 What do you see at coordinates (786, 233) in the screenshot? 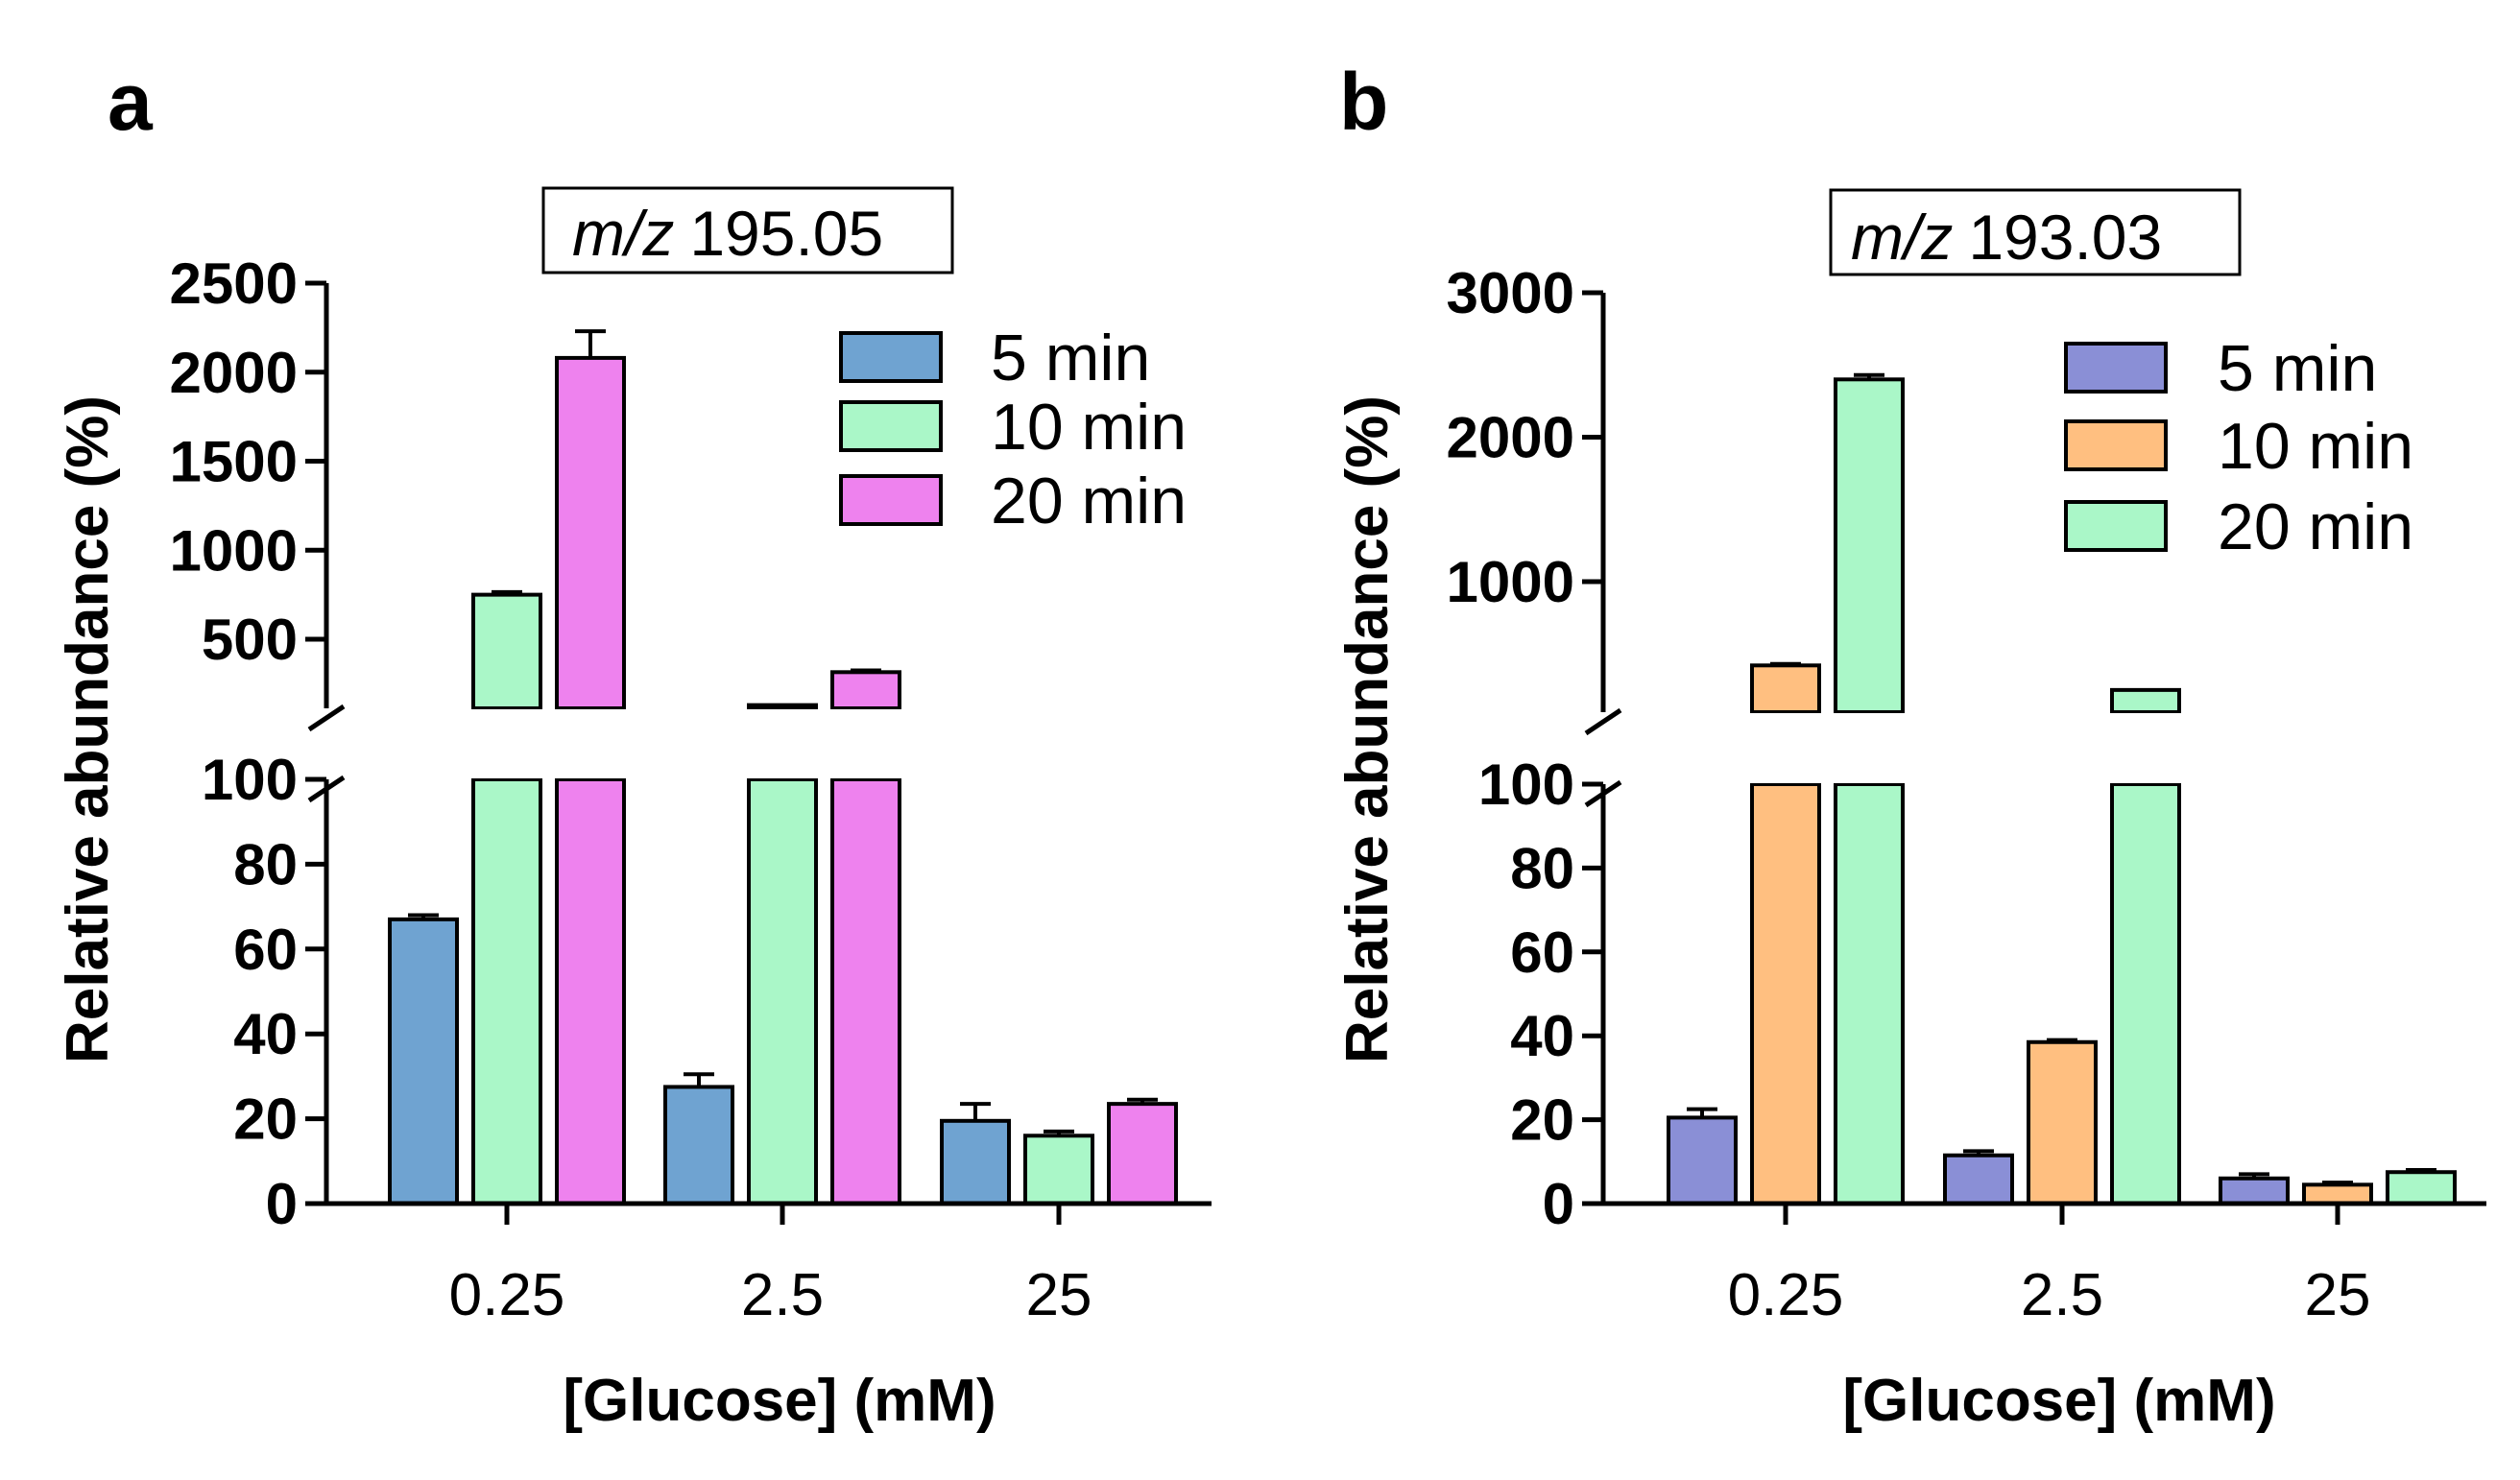
I see `mz-value: 195.05` at bounding box center [786, 233].